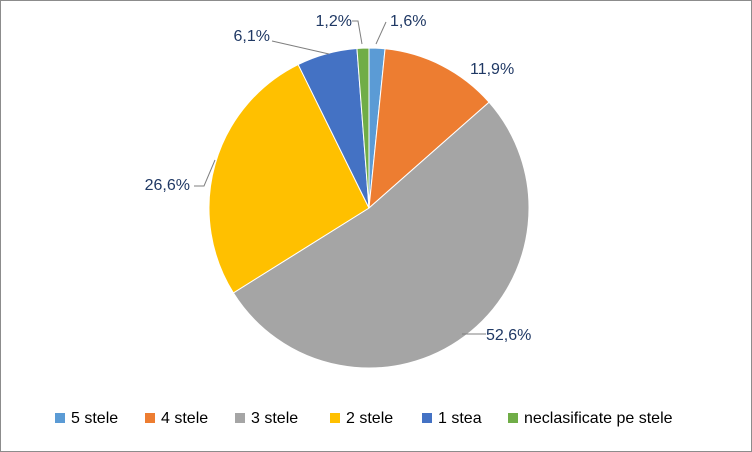 This screenshot has height=452, width=752. I want to click on legend-label-1: 5 stele, so click(94, 418).